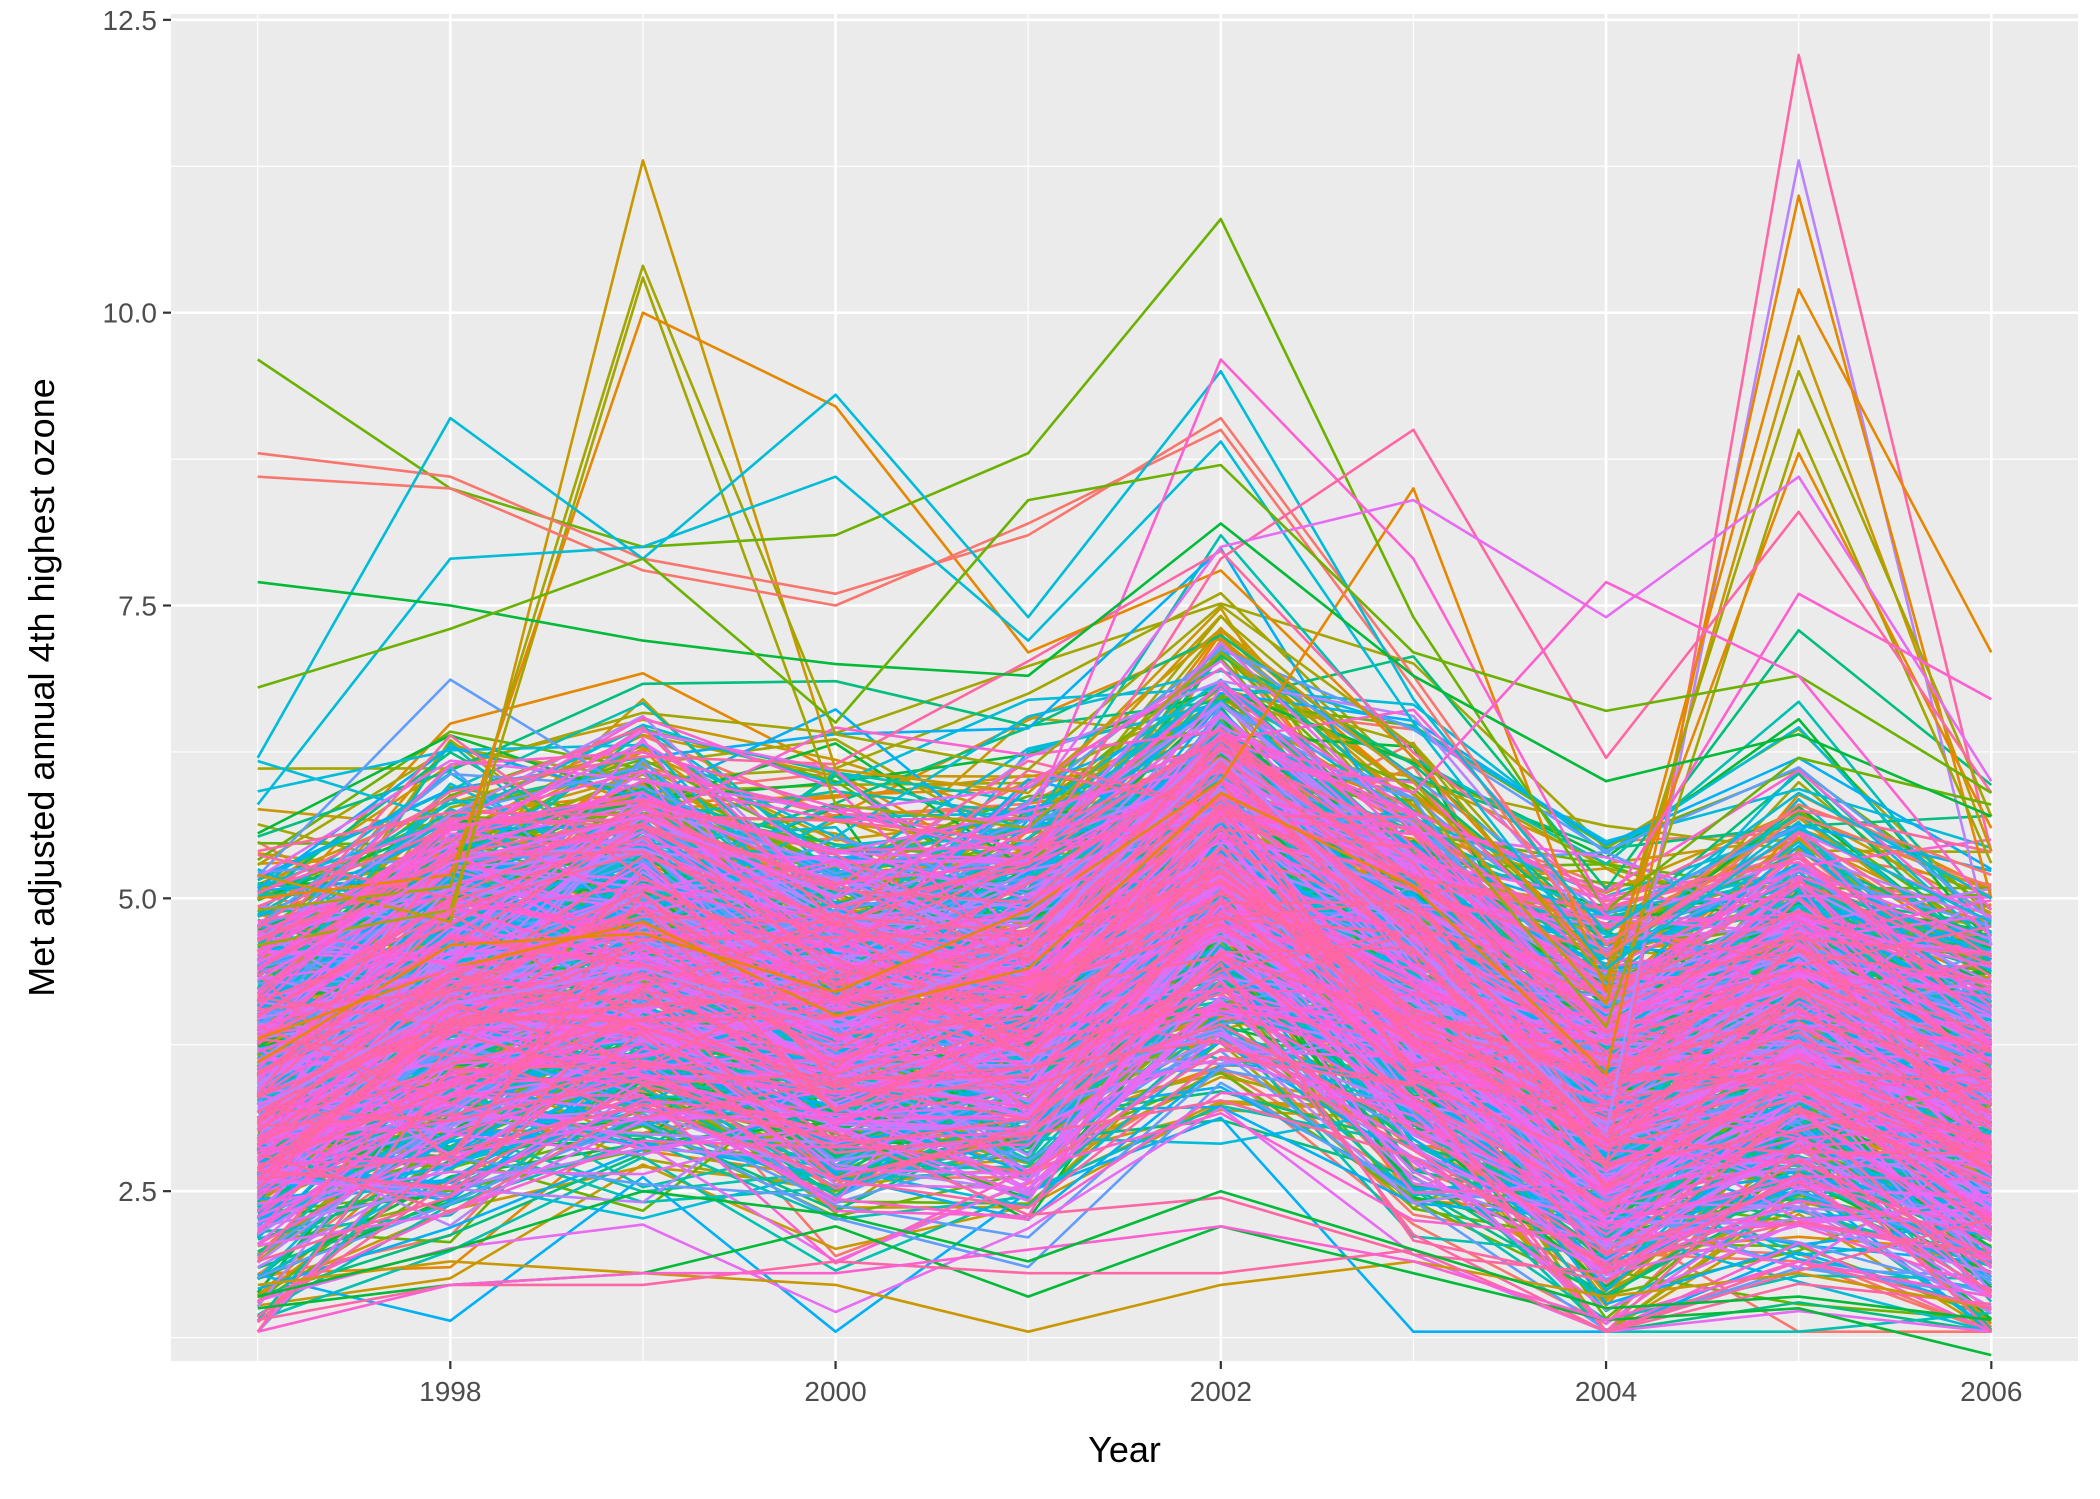 The height and width of the screenshot is (1499, 2100). Describe the element at coordinates (1221, 1391) in the screenshot. I see `x-tick-label: 2002` at that location.